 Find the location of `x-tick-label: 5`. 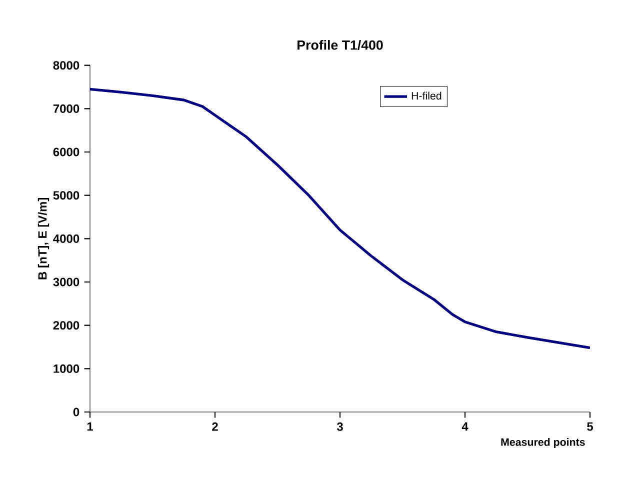

x-tick-label: 5 is located at coordinates (590, 426).